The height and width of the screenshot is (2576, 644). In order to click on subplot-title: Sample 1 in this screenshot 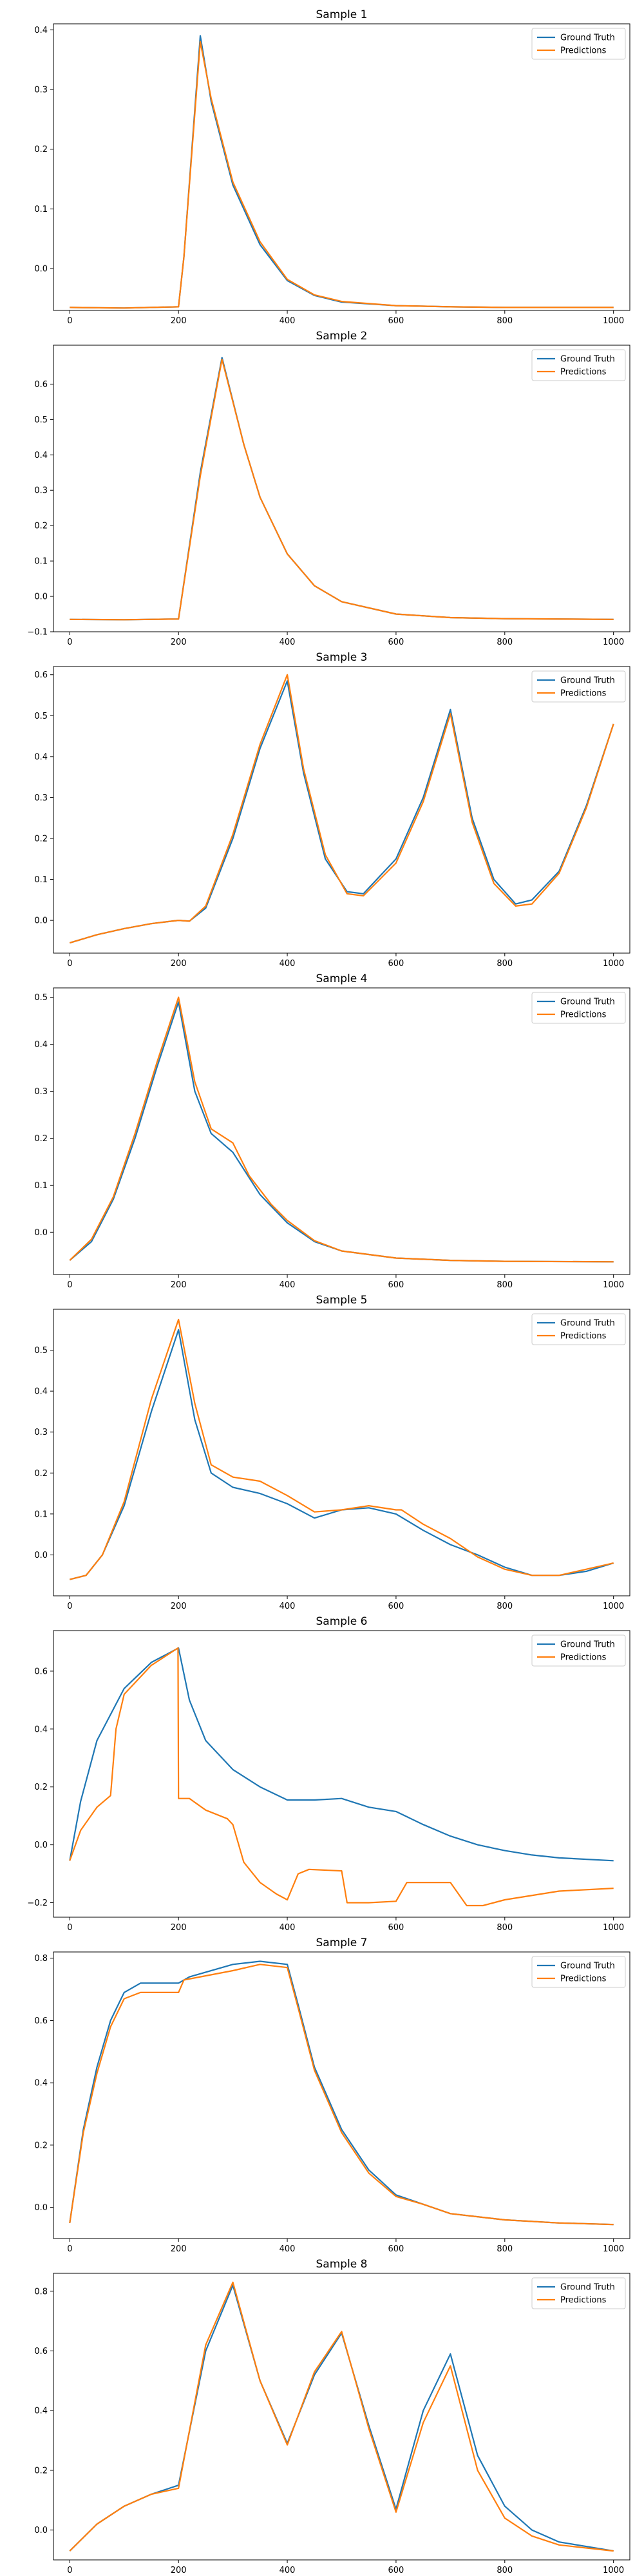, I will do `click(342, 14)`.